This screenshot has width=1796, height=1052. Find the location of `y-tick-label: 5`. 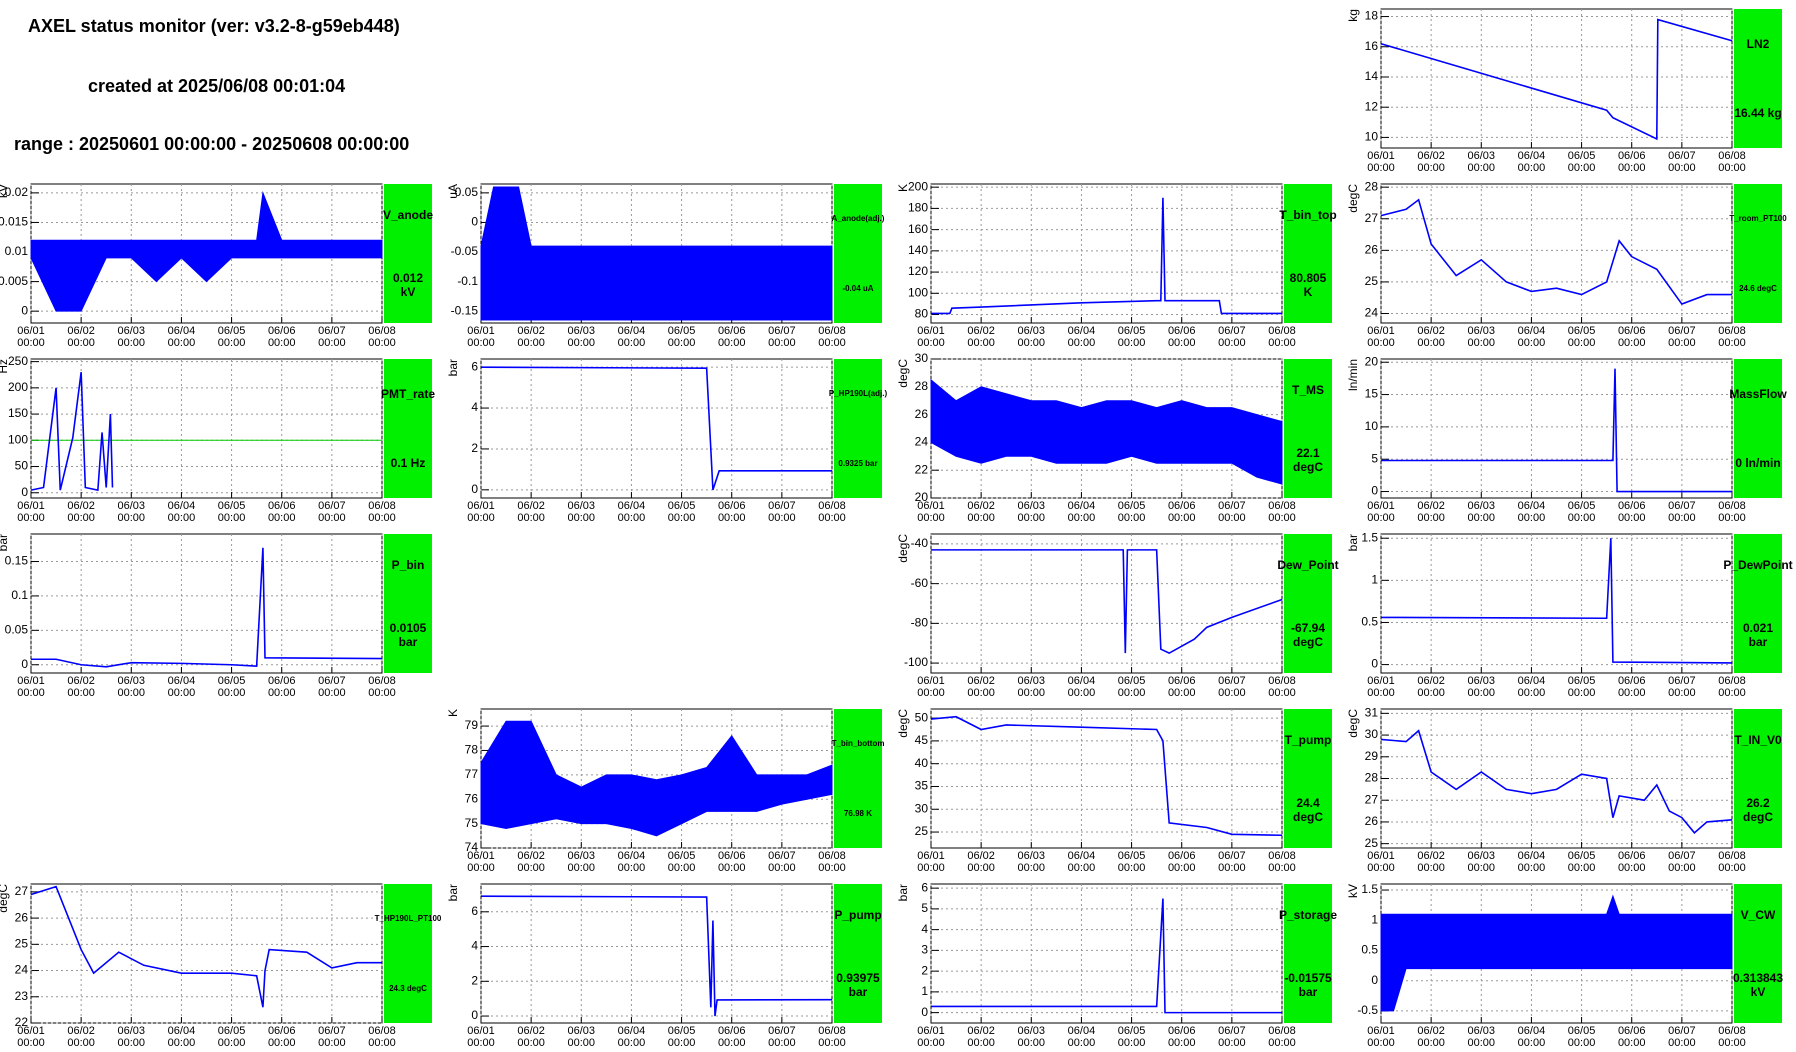

y-tick-label: 5 is located at coordinates (924, 908).